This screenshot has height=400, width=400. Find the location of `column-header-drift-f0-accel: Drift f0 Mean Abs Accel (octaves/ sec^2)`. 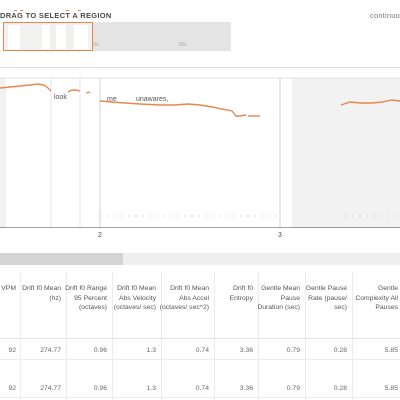

column-header-drift-f0-accel: Drift f0 Mean Abs Accel (octaves/ sec^2) is located at coordinates (184, 298).